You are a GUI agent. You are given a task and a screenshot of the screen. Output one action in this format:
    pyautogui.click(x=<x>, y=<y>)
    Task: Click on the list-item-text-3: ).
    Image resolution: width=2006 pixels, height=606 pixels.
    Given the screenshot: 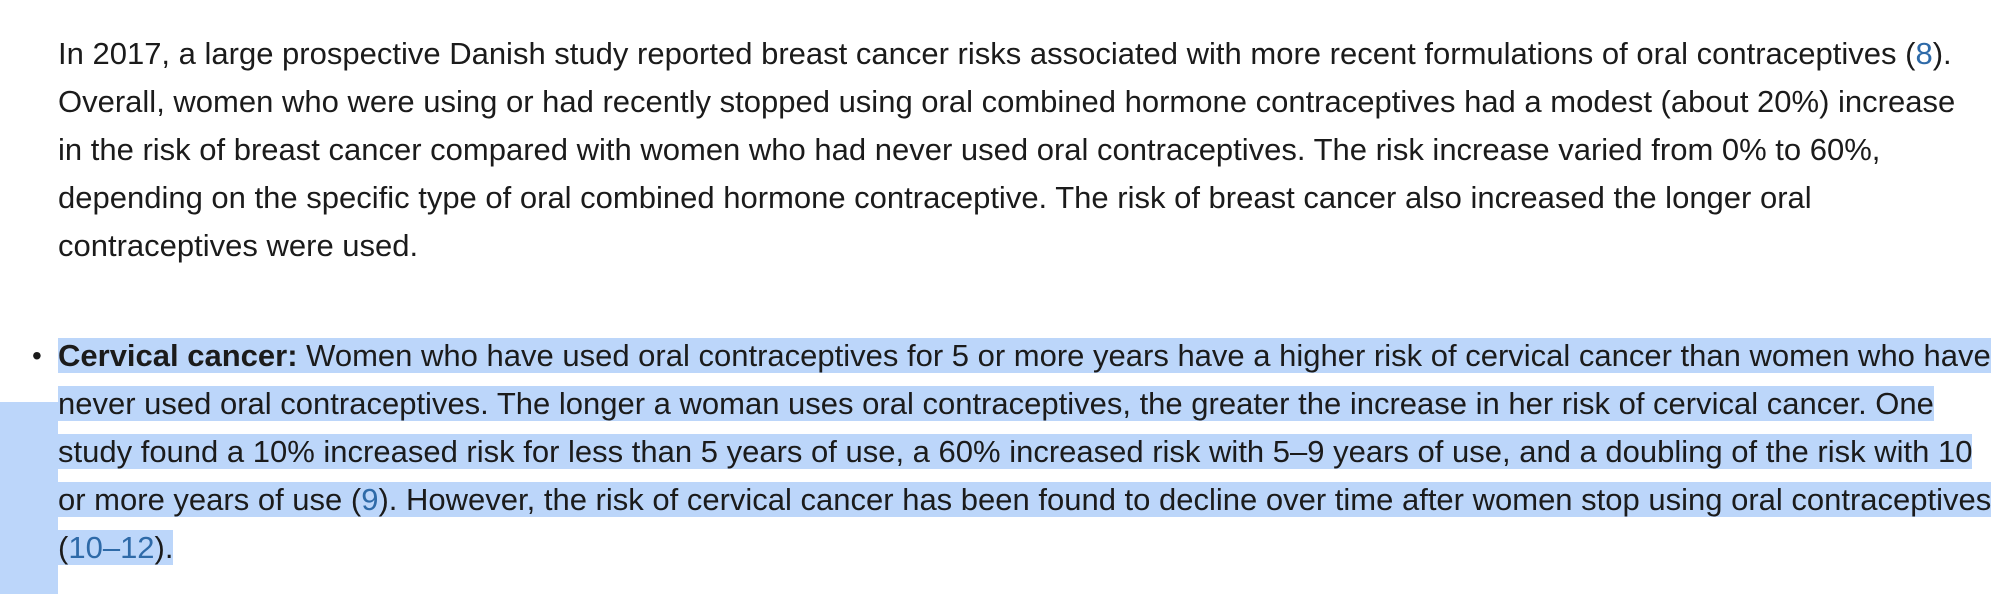 What is the action you would take?
    pyautogui.click(x=164, y=547)
    